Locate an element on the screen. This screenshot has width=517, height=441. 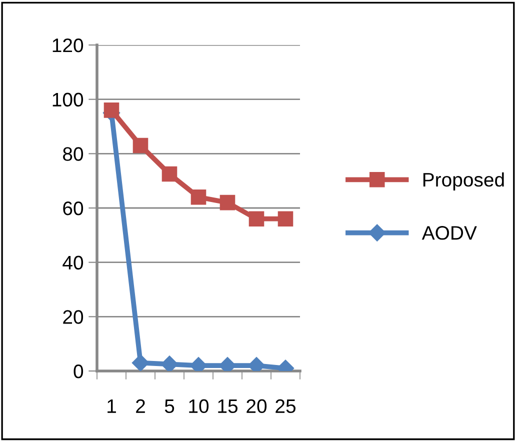
x-tick-label: 1 is located at coordinates (112, 406).